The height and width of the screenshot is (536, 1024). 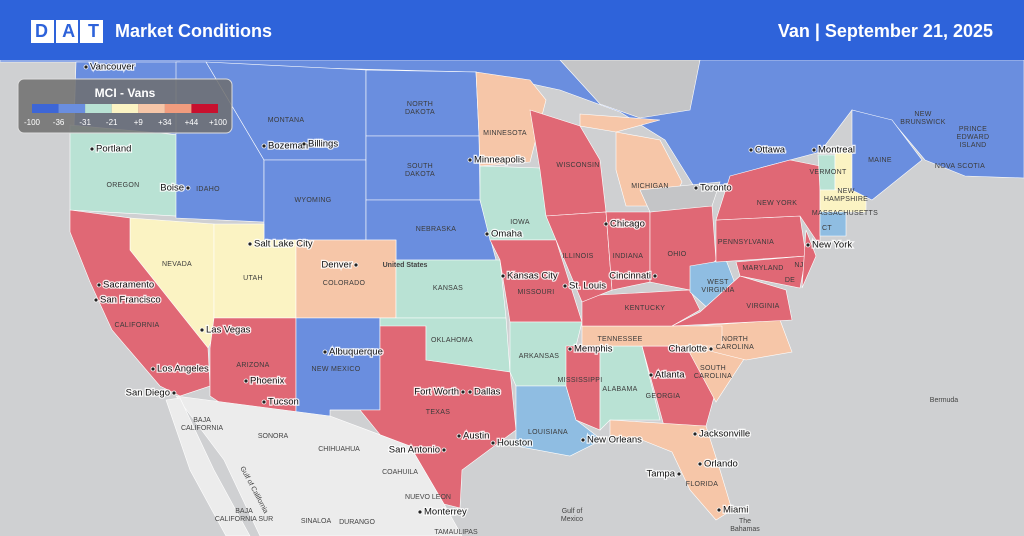 I want to click on state-label: UTAH, so click(x=253, y=278).